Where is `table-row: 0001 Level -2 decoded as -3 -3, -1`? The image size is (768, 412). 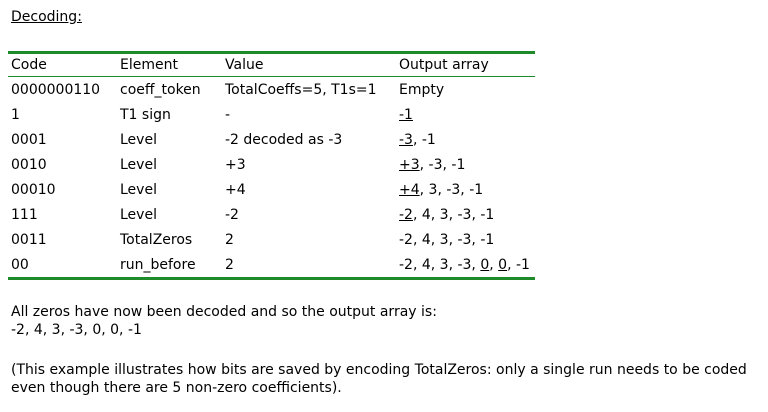
table-row: 0001 Level -2 decoded as -3 -3, -1 is located at coordinates (271, 139).